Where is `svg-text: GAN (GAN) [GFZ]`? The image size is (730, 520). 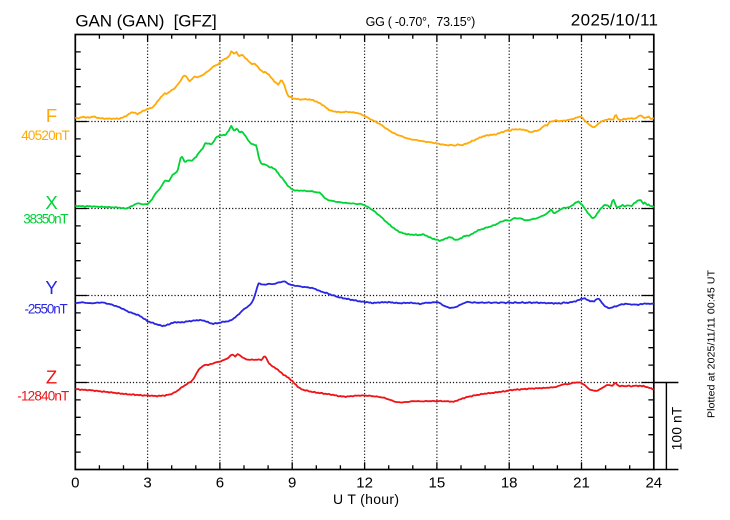
svg-text: GAN (GAN) [GFZ] is located at coordinates (145, 20).